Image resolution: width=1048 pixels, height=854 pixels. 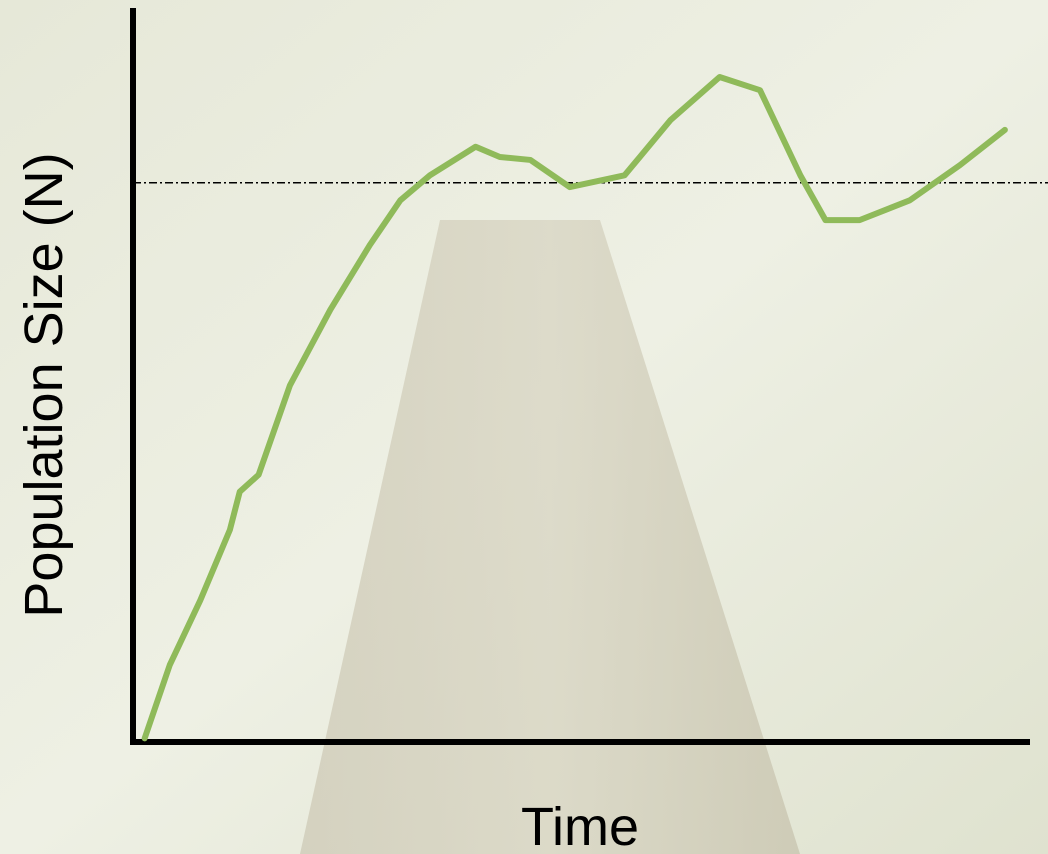 I want to click on y-axis-label: Population Size (N), so click(x=44, y=384).